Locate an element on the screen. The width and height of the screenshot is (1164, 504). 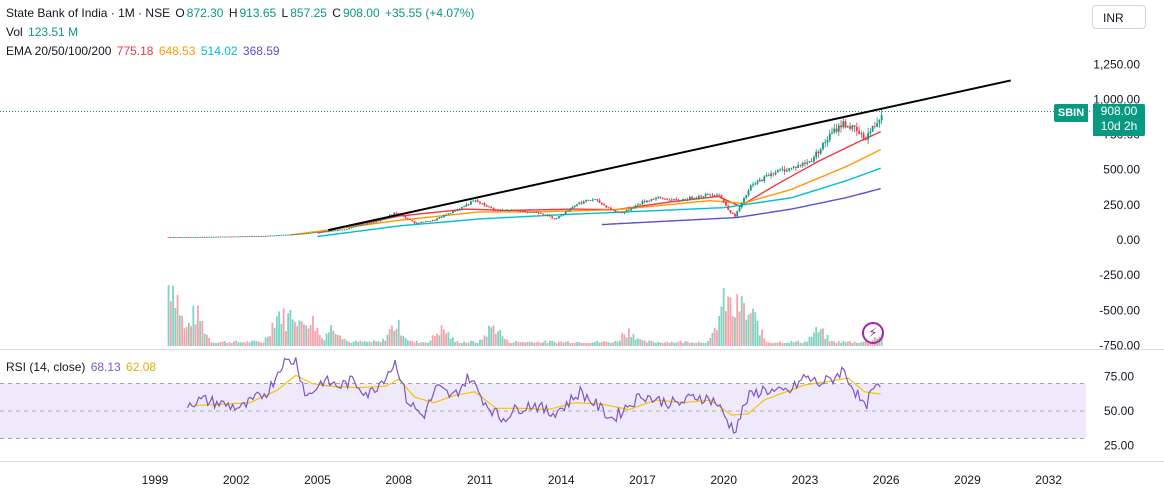
volume-legend: Vol 123.51 M is located at coordinates (43, 32).